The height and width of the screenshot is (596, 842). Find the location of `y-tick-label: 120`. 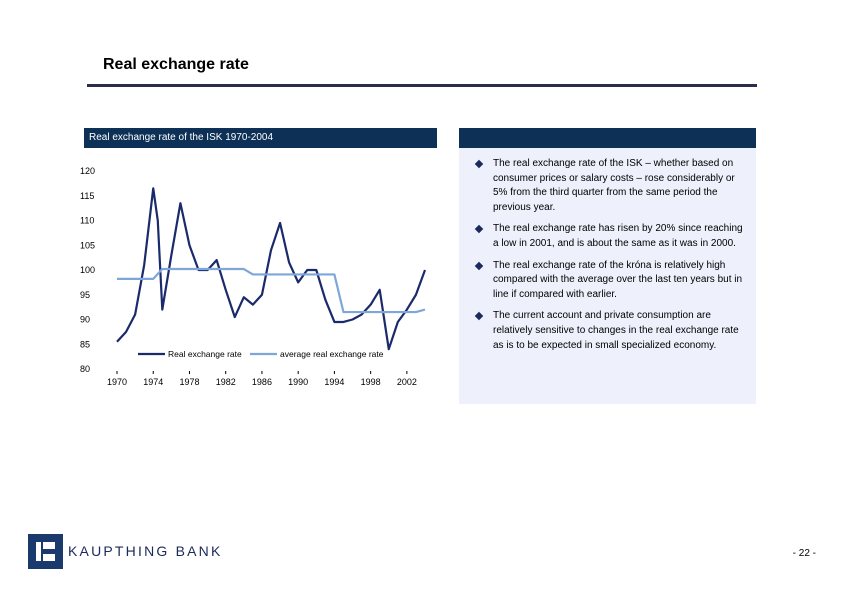

y-tick-label: 120 is located at coordinates (87, 171).